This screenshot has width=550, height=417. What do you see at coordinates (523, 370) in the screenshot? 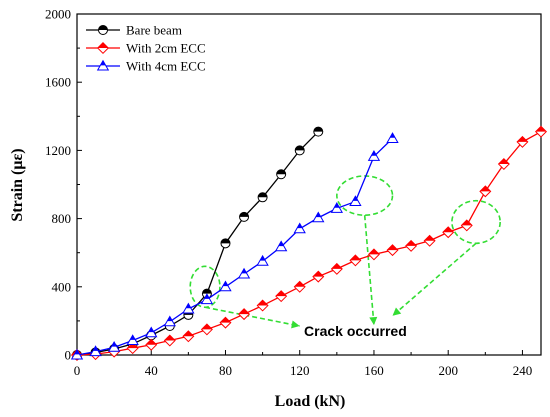
I see `x-tick-label: 240` at bounding box center [523, 370].